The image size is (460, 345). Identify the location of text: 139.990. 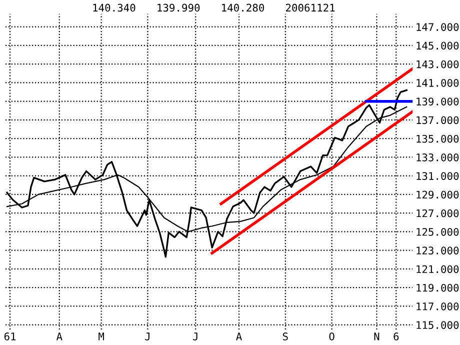
(179, 8).